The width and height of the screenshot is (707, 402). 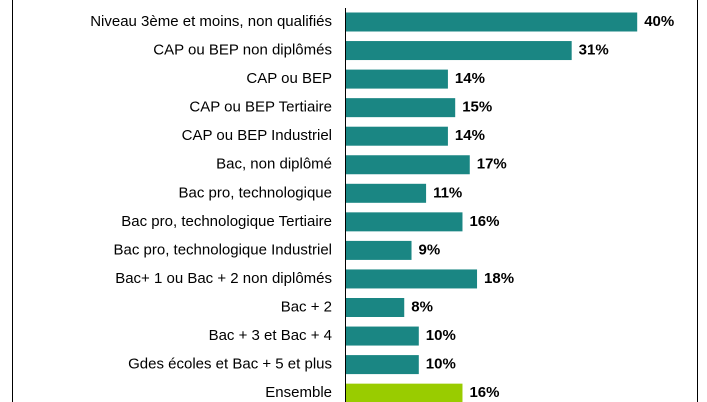 What do you see at coordinates (255, 192) in the screenshot?
I see `category-label: Bac pro, technologique` at bounding box center [255, 192].